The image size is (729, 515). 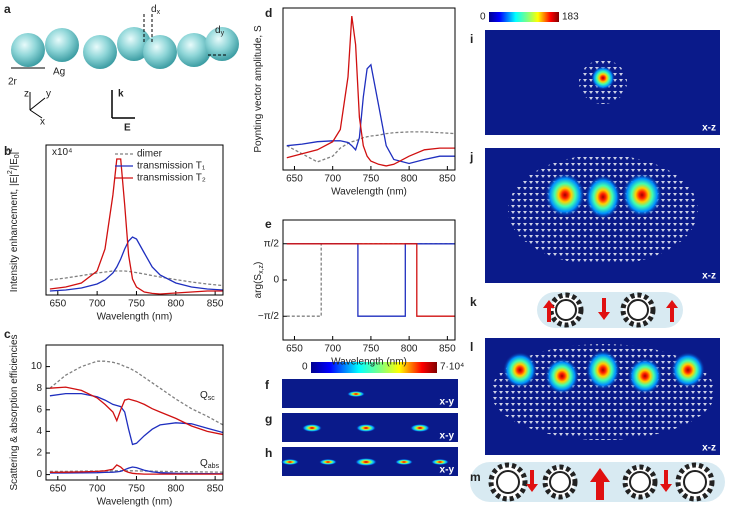 I want to click on annotation-part: sc, so click(x=212, y=398).